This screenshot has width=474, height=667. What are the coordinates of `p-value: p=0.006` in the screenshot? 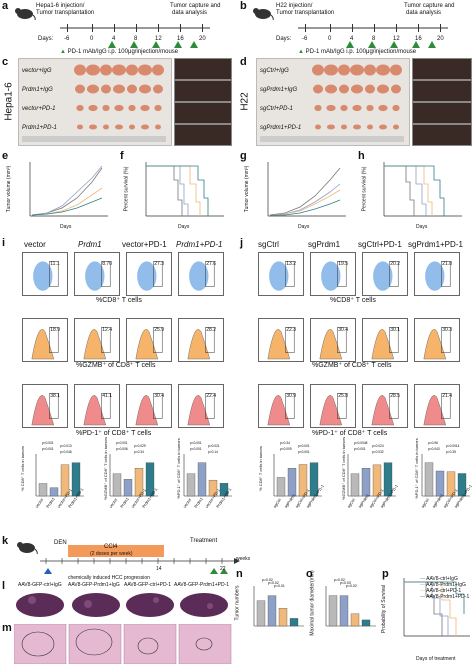 It's located at (122, 449).